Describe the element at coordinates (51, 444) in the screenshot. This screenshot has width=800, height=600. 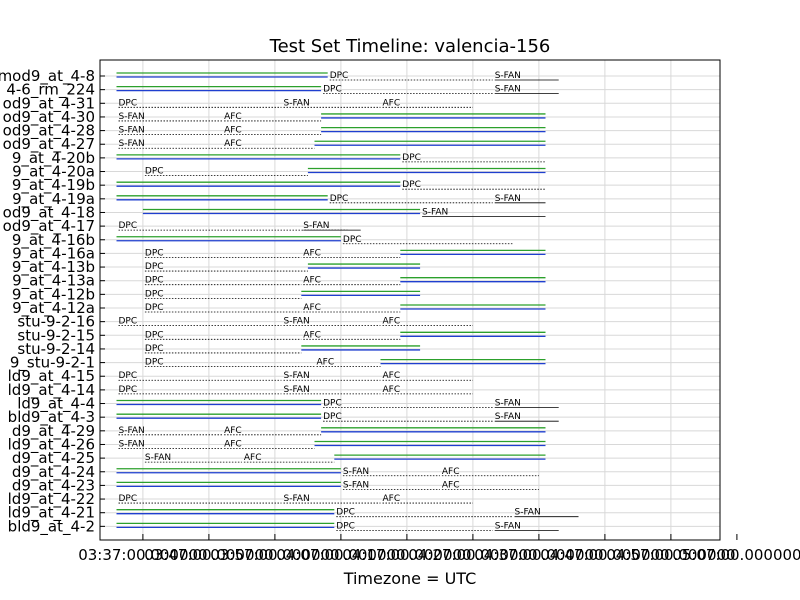
I see `y-tick-label: ld9_at_4-26` at that location.